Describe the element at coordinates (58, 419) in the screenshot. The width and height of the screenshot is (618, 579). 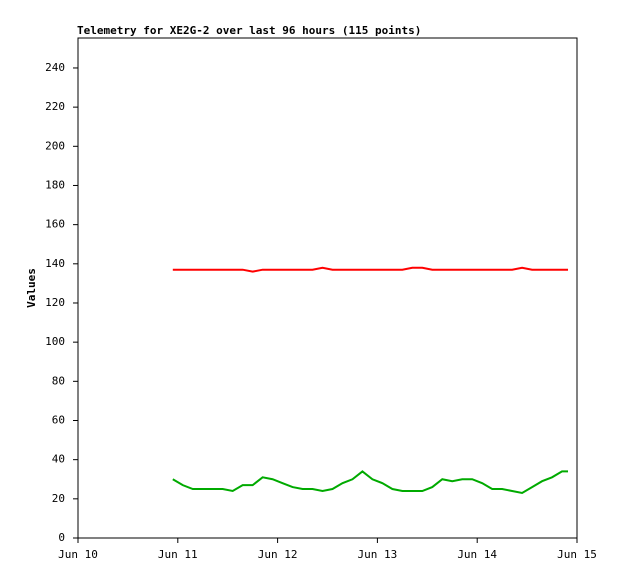
I see `y-tick-label: 60` at that location.